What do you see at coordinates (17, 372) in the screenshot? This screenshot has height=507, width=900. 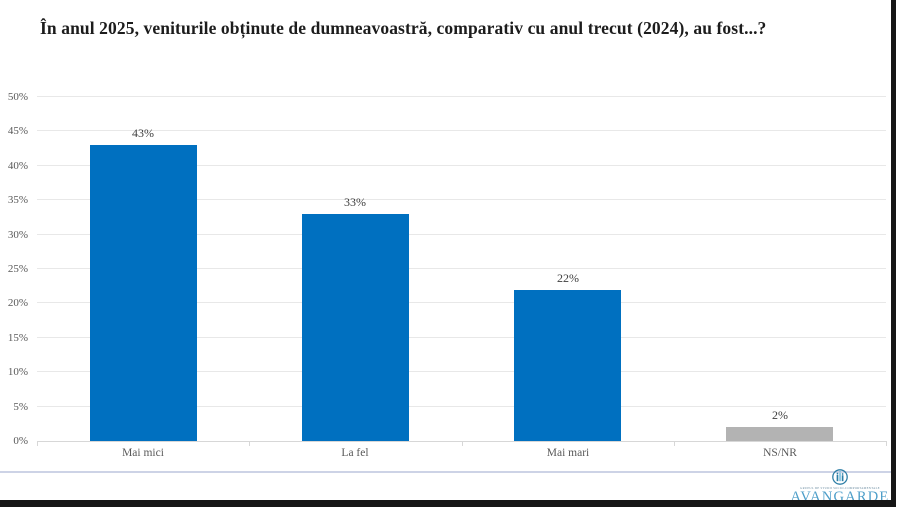 I see `y-tick-label: 10%` at bounding box center [17, 372].